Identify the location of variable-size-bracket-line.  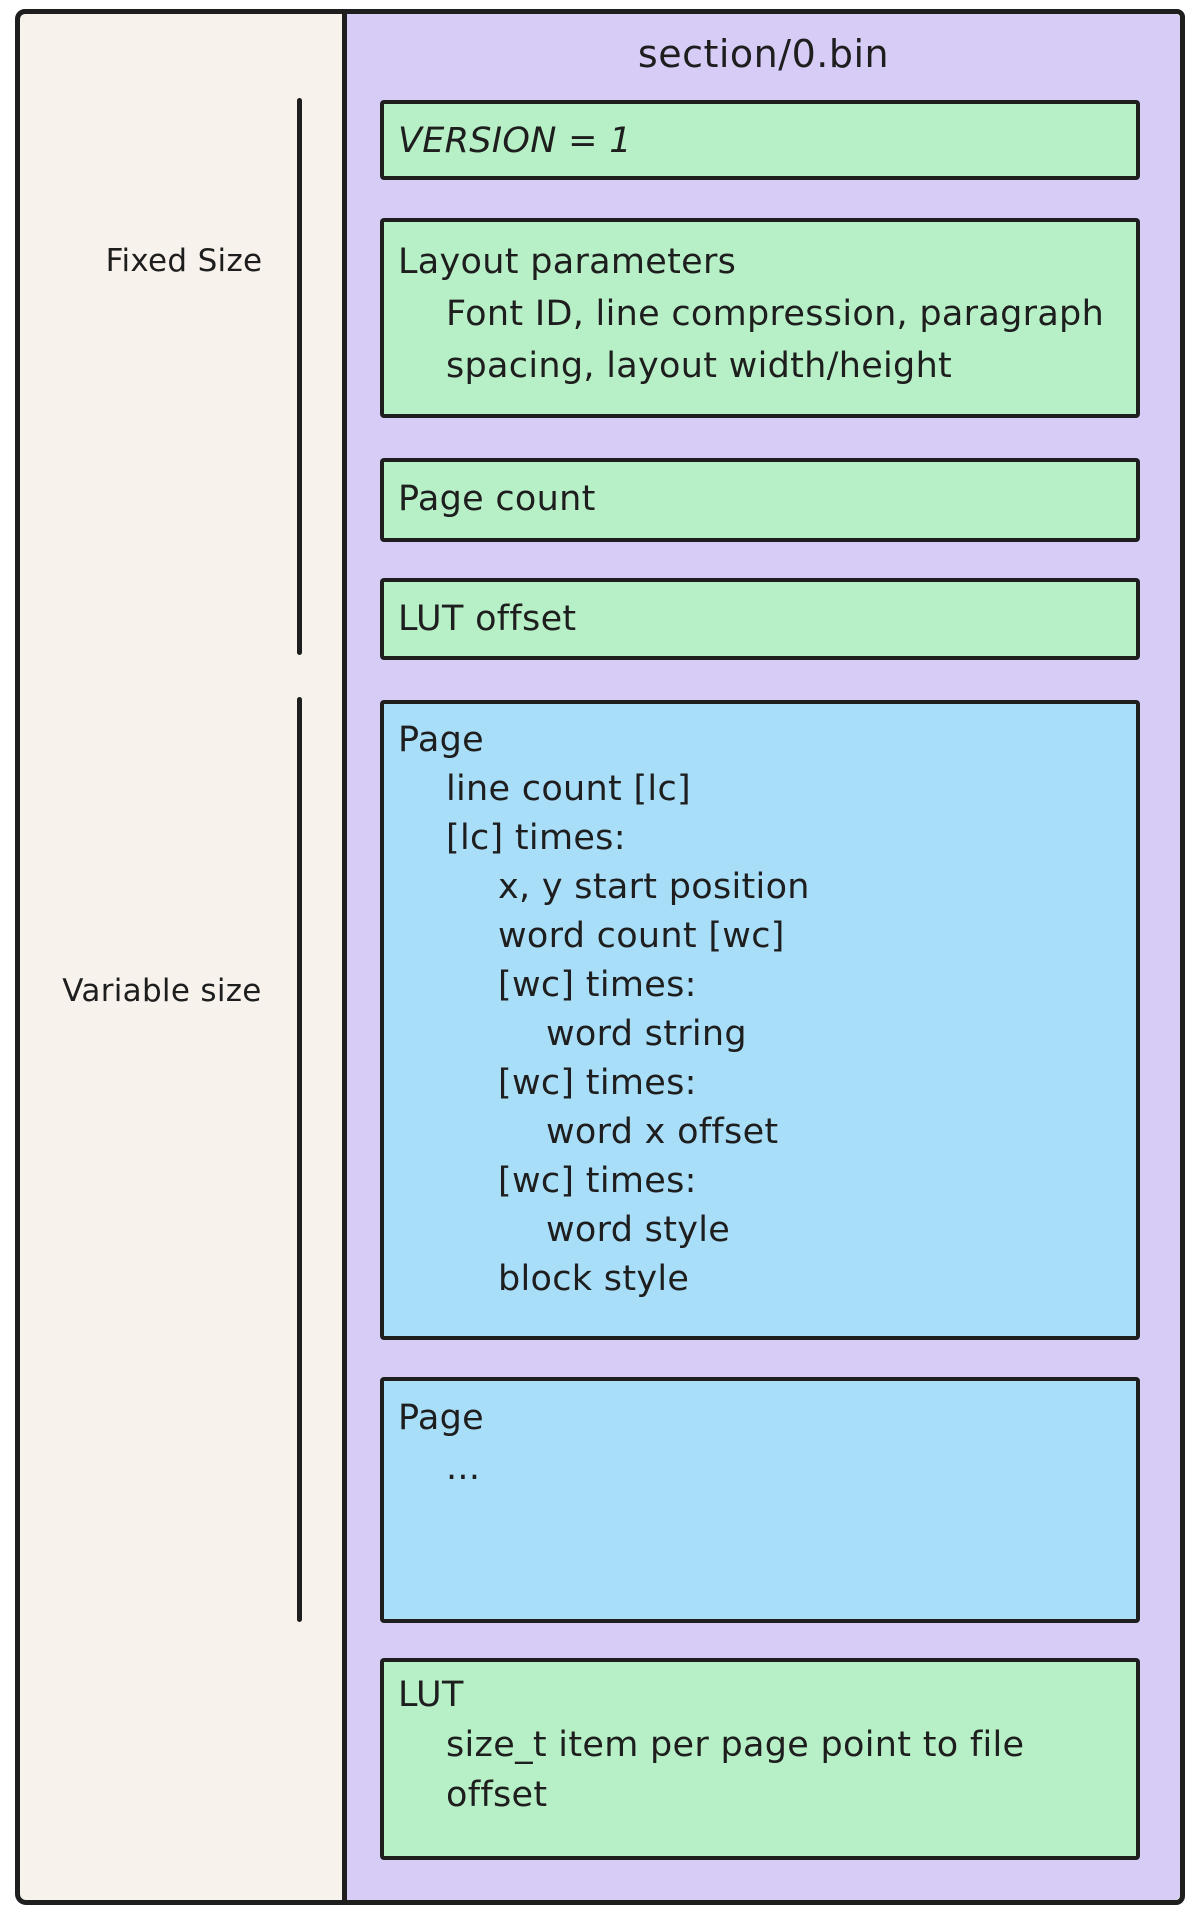
(299, 1159).